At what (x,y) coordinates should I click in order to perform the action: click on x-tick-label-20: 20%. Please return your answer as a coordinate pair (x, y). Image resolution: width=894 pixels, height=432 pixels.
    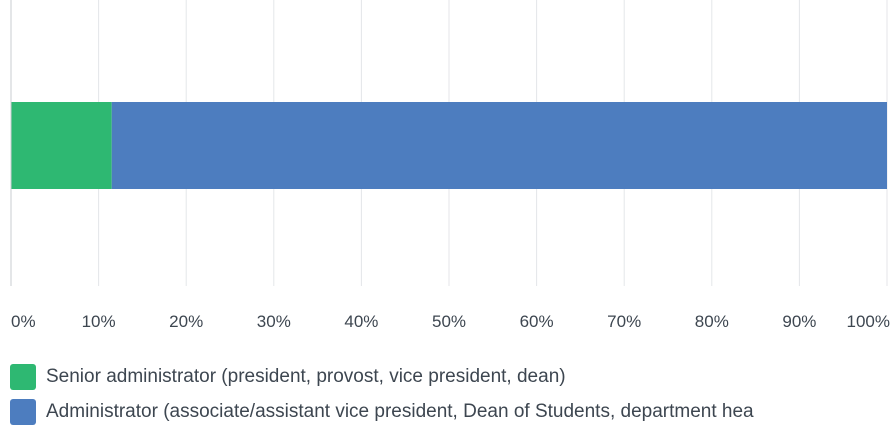
    Looking at the image, I should click on (186, 321).